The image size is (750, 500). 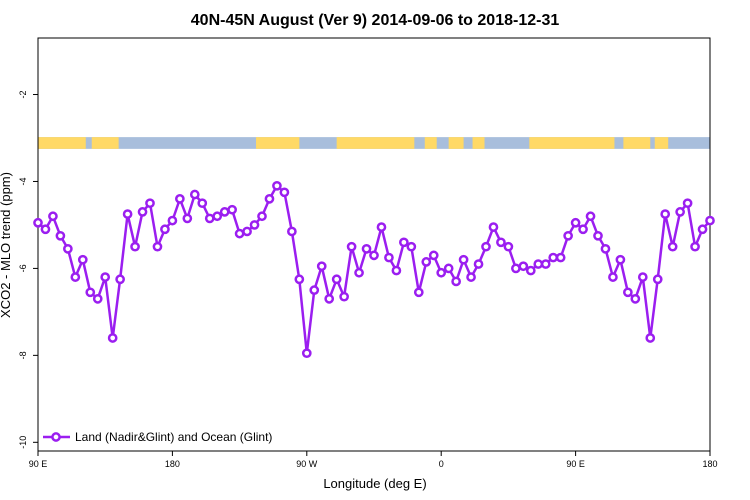 I want to click on x-axis-label: Longitude (deg E), so click(x=374, y=483).